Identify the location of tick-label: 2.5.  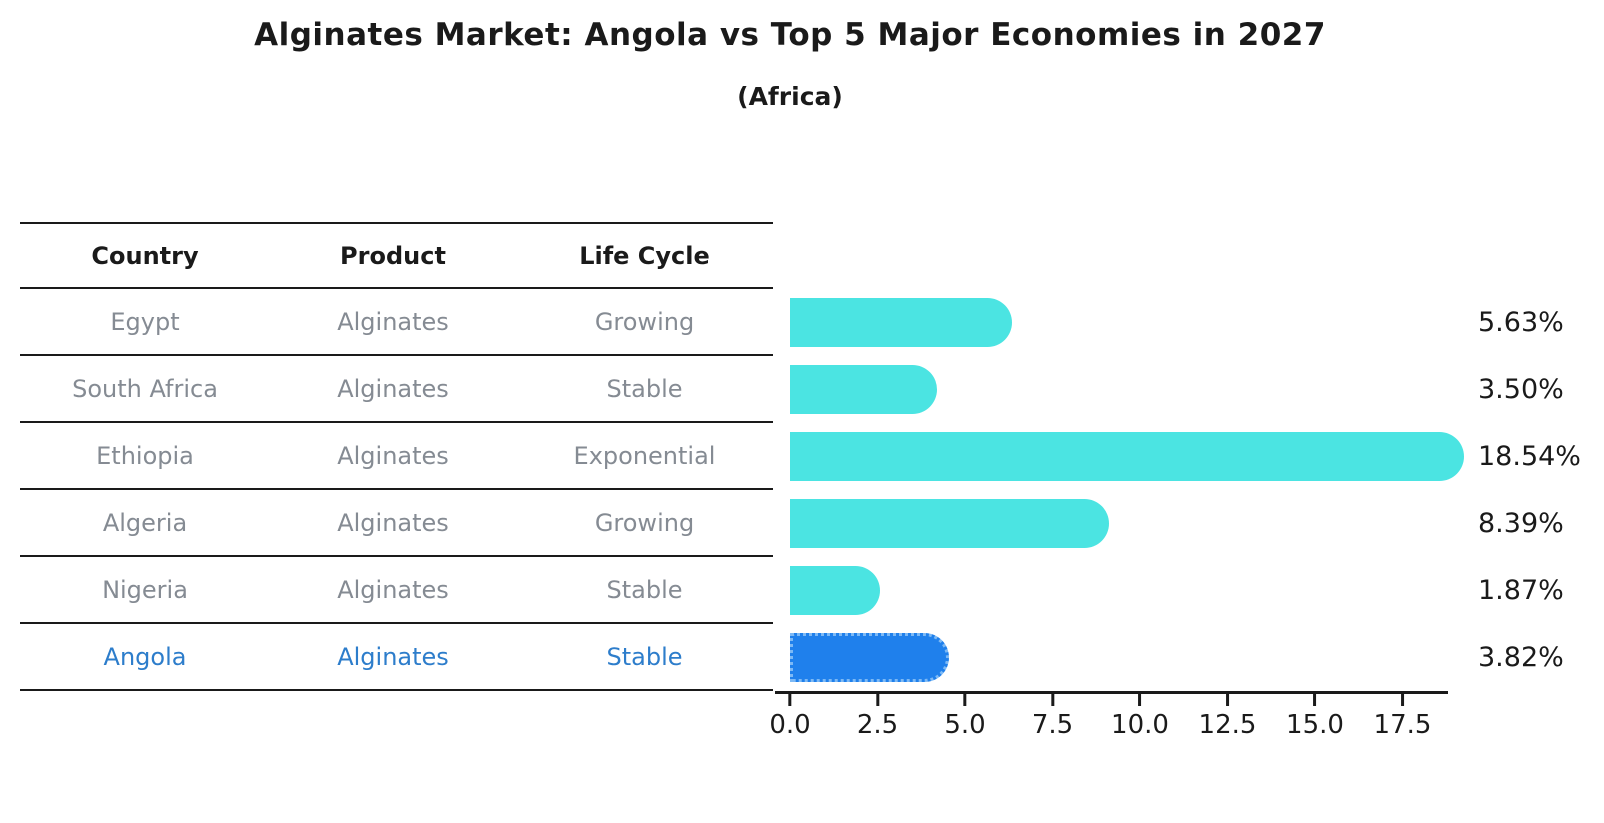
(877, 725).